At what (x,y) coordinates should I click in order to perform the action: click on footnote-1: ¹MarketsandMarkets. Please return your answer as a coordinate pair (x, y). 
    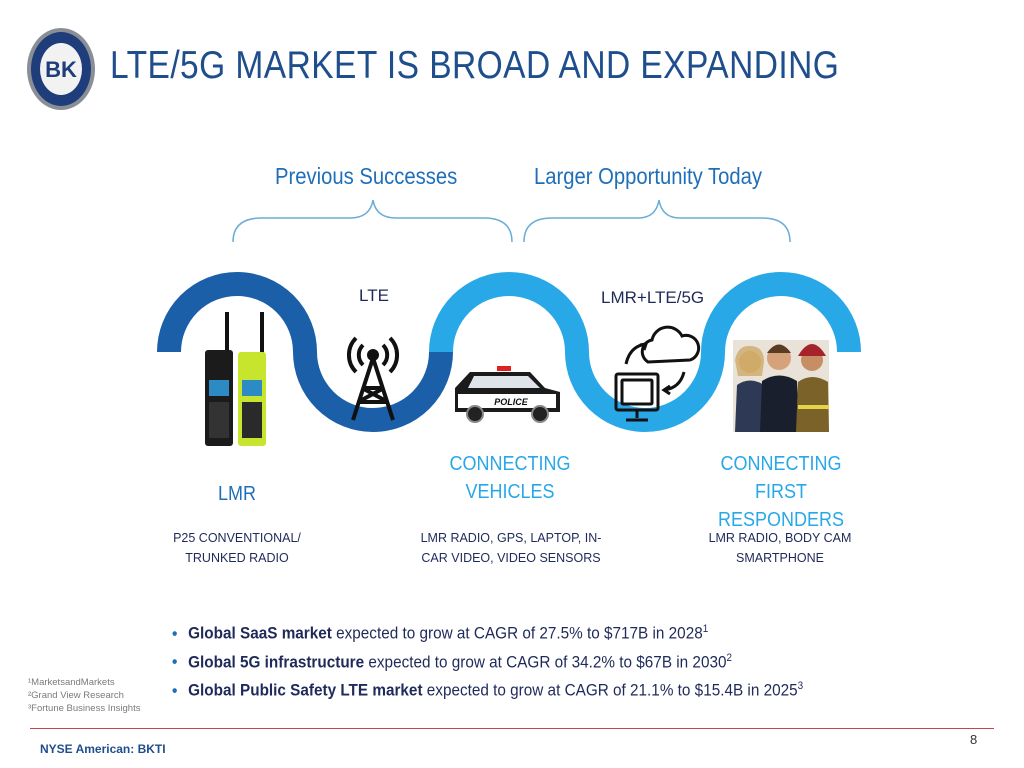
    Looking at the image, I should click on (71, 682).